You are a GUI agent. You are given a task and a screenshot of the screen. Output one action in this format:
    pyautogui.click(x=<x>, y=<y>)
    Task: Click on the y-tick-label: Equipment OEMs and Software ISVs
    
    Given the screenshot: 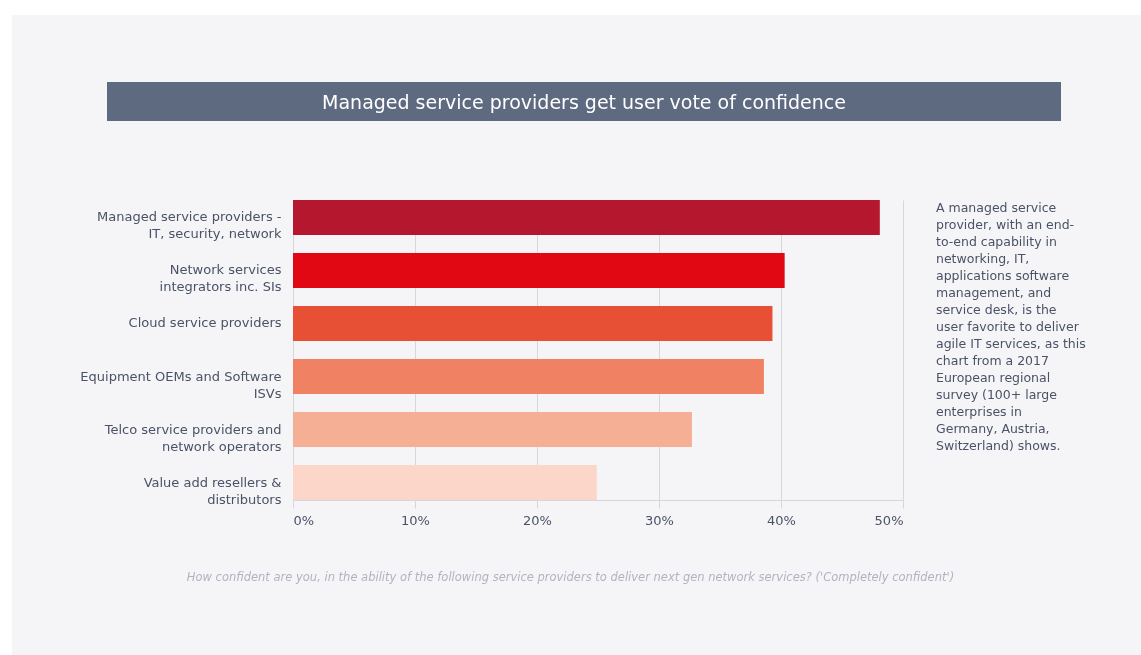 What is the action you would take?
    pyautogui.click(x=181, y=384)
    